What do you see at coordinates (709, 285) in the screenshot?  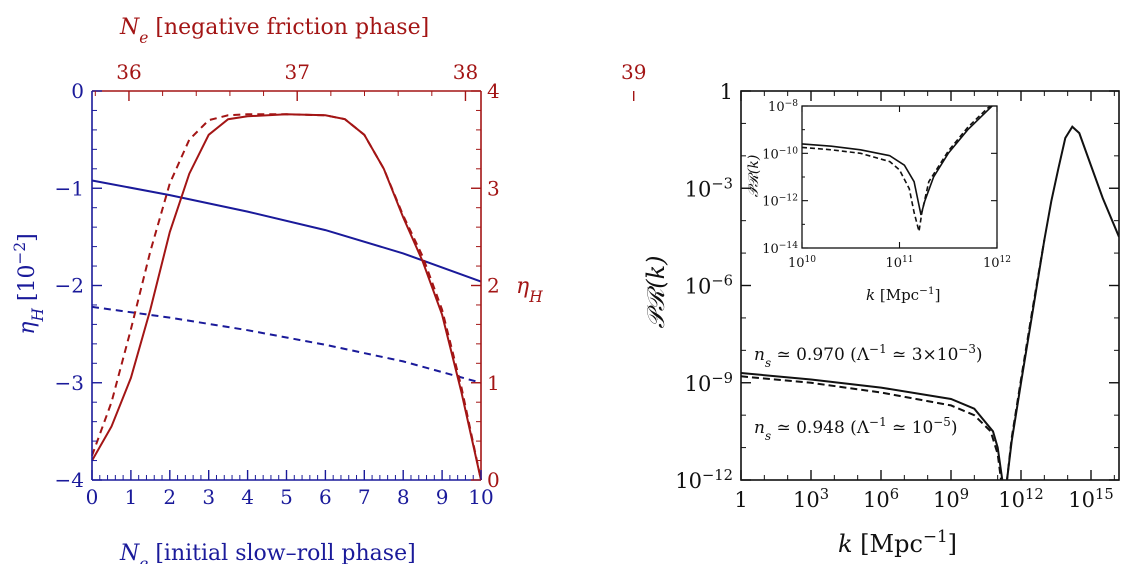 I see `y-tick-label: 10⁻⁶` at bounding box center [709, 285].